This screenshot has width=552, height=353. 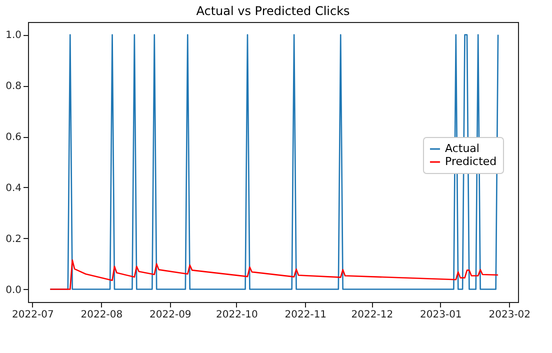 I want to click on chart-title: Actual vs Predicted Clicks, so click(x=273, y=11).